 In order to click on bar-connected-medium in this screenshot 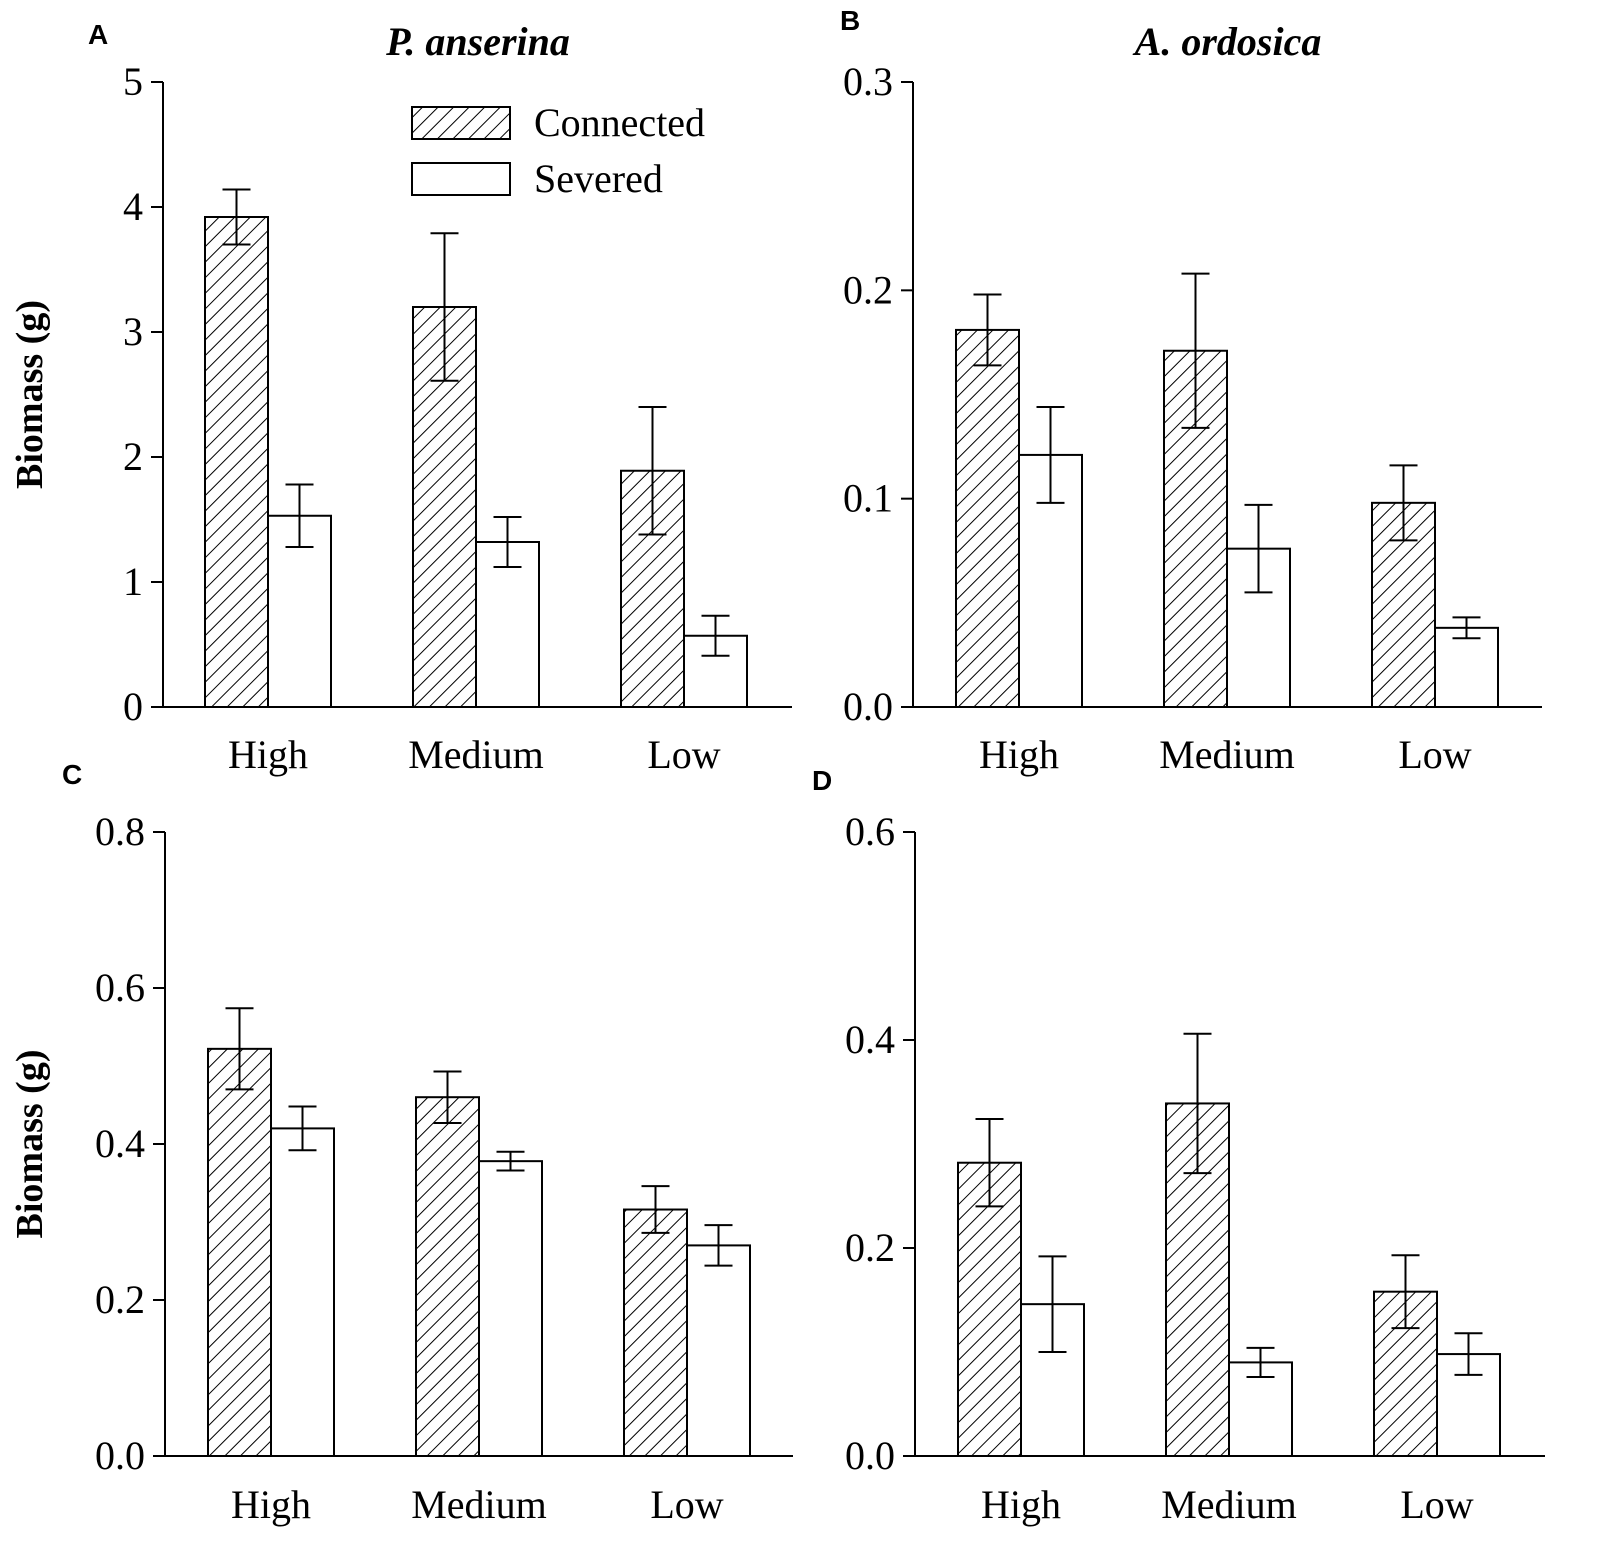, I will do `click(447, 1276)`.